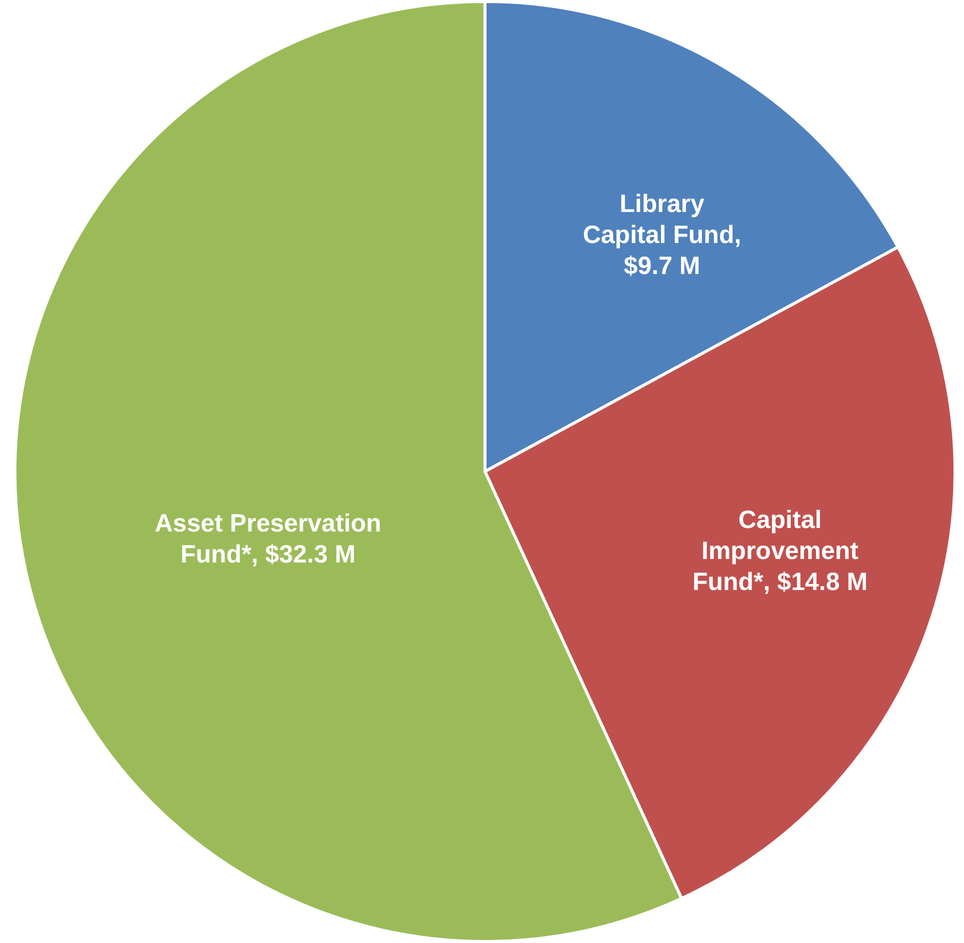 The width and height of the screenshot is (964, 943). Describe the element at coordinates (662, 235) in the screenshot. I see `slice-label: Library Capital Fund, $9.7 M` at that location.